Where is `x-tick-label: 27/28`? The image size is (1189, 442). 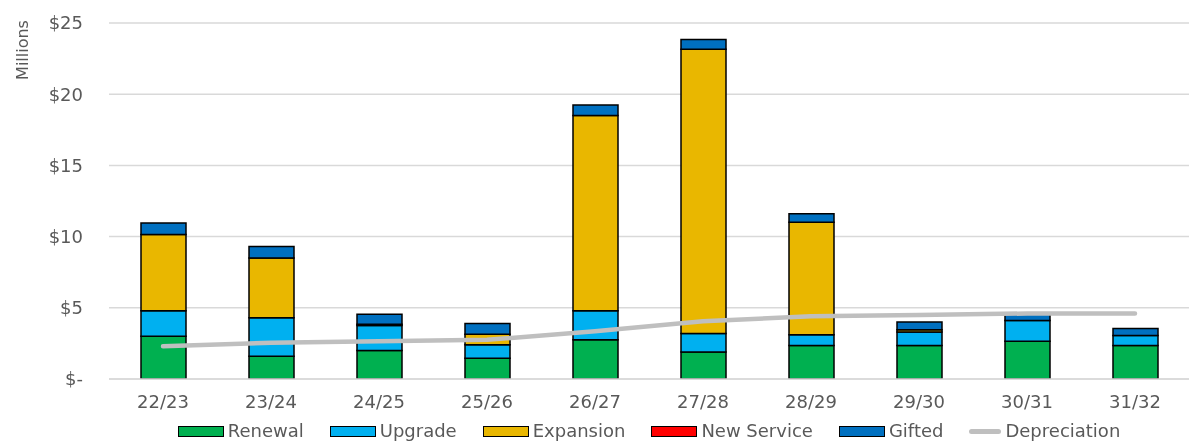 x-tick-label: 27/28 is located at coordinates (703, 401).